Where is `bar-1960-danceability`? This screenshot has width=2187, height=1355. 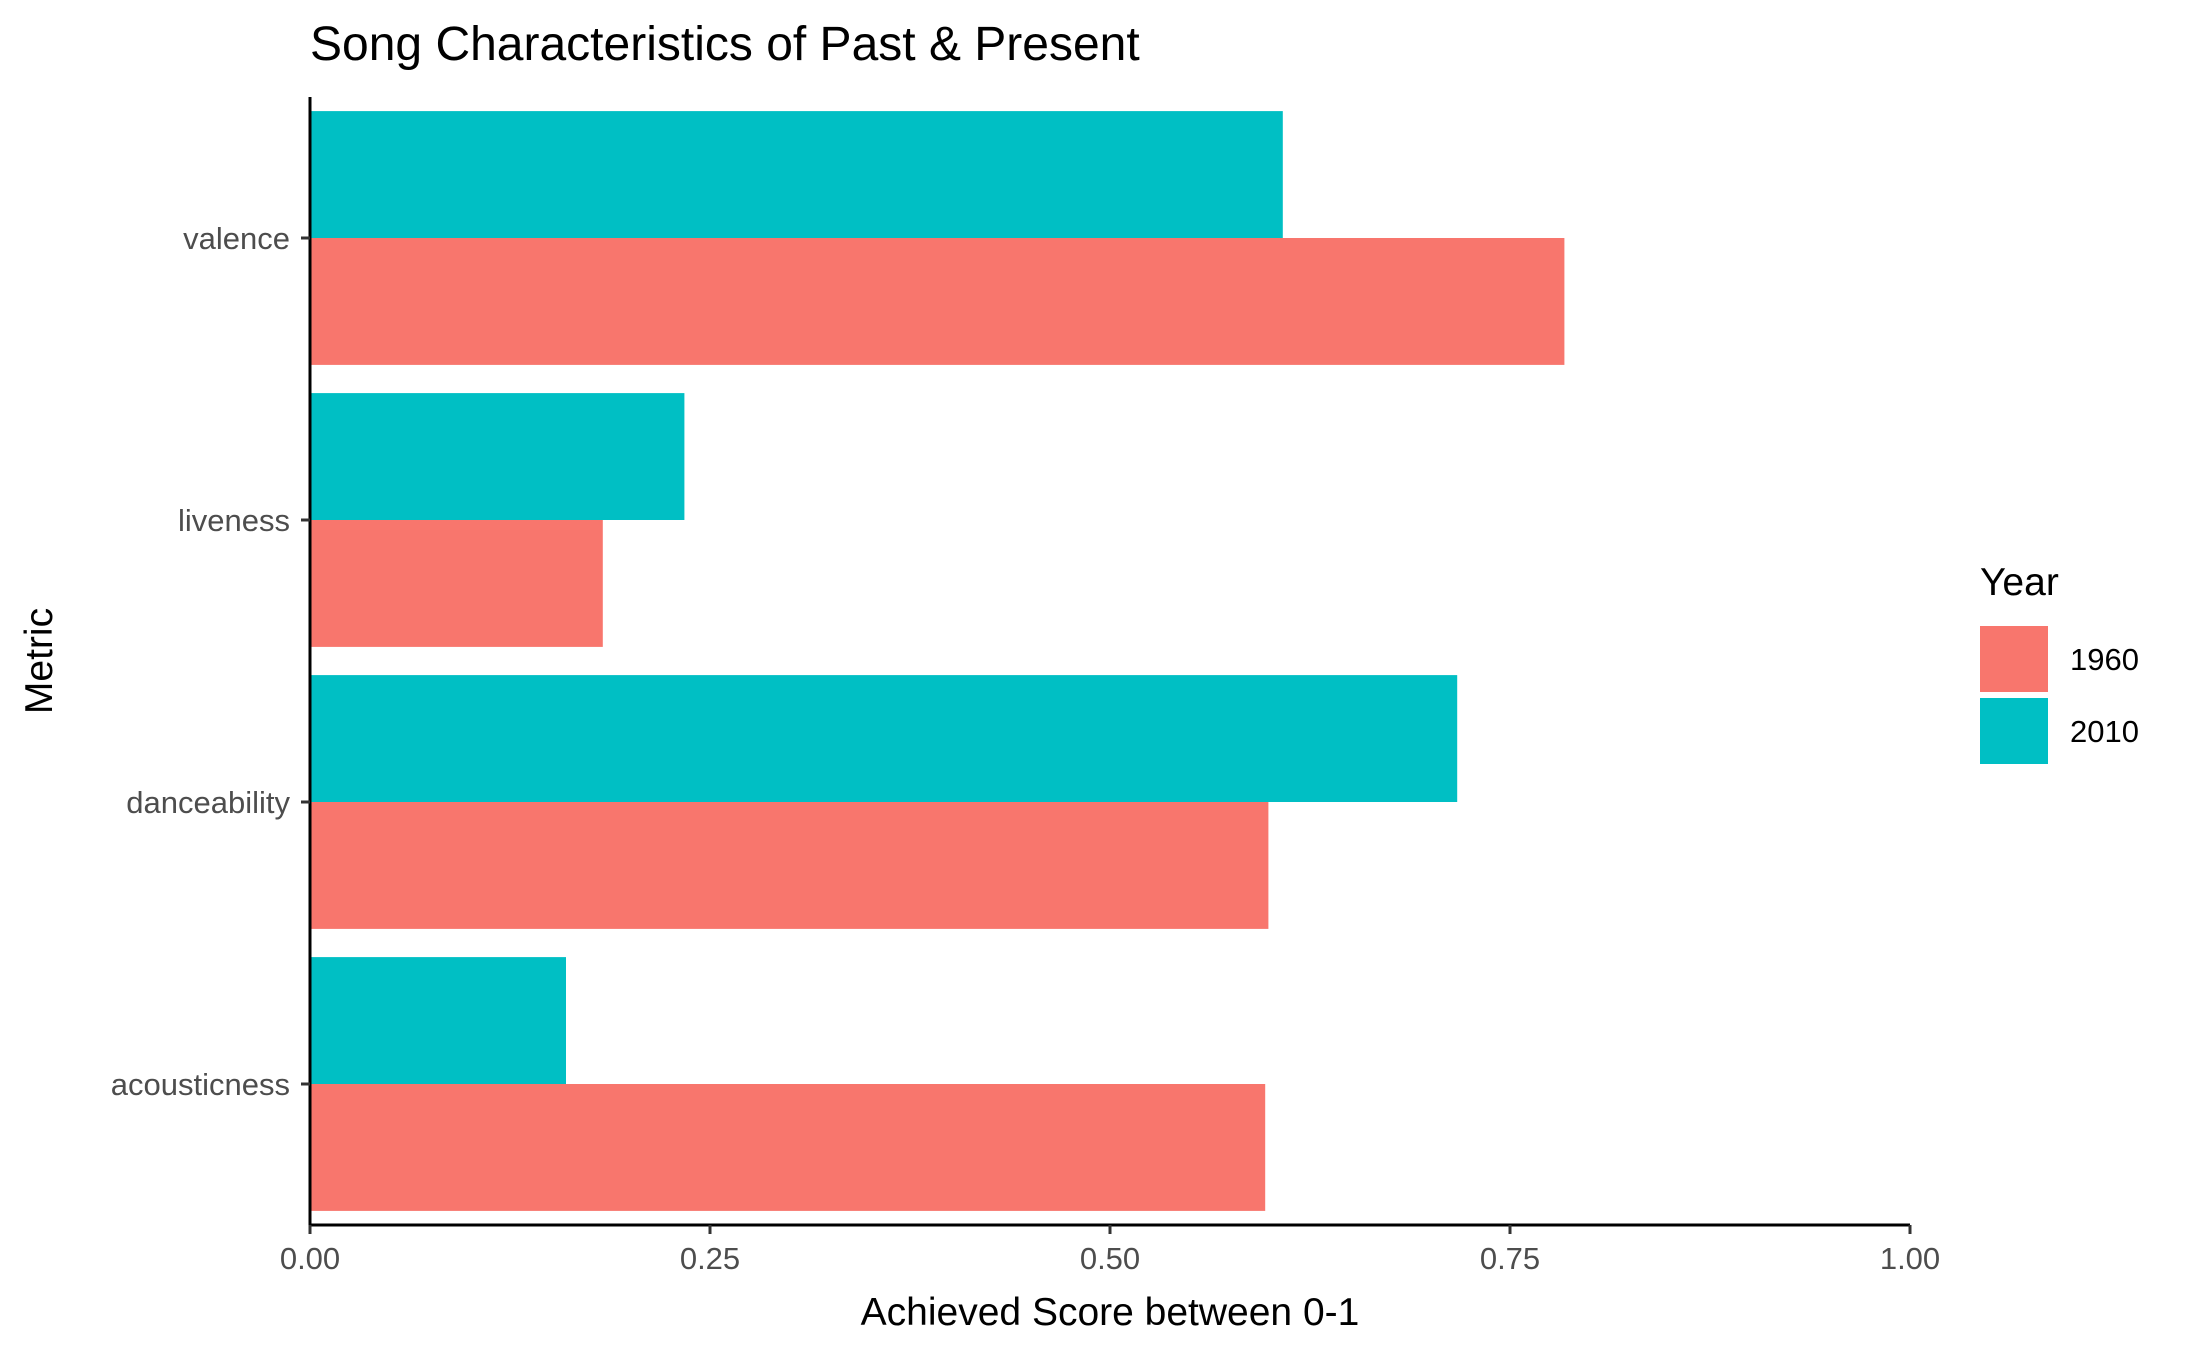 bar-1960-danceability is located at coordinates (789, 865).